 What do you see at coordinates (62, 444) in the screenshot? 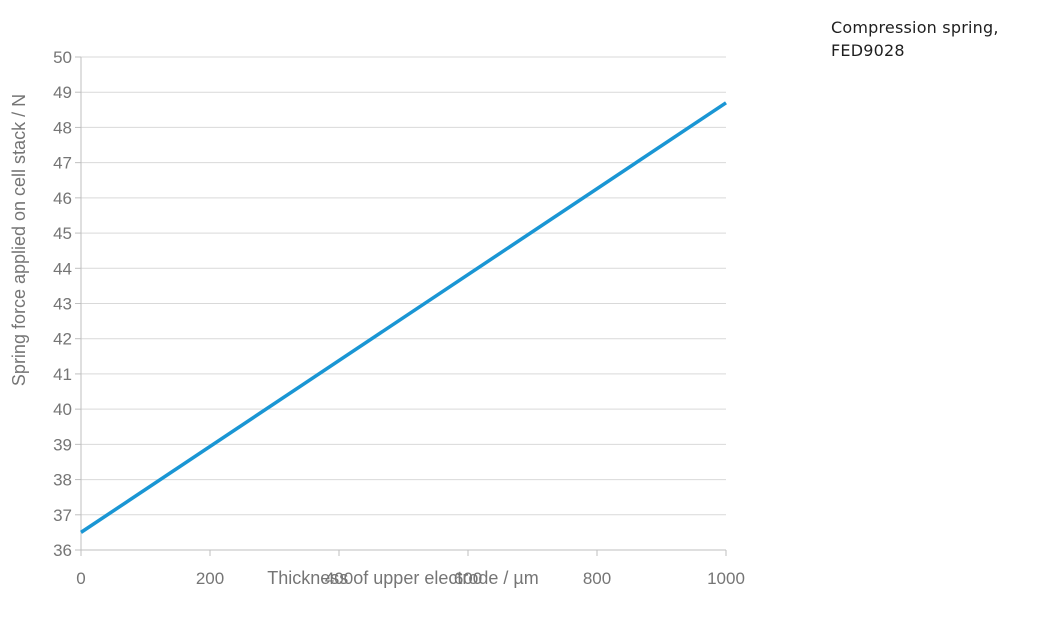
I see `y-tick-label: 39` at bounding box center [62, 444].